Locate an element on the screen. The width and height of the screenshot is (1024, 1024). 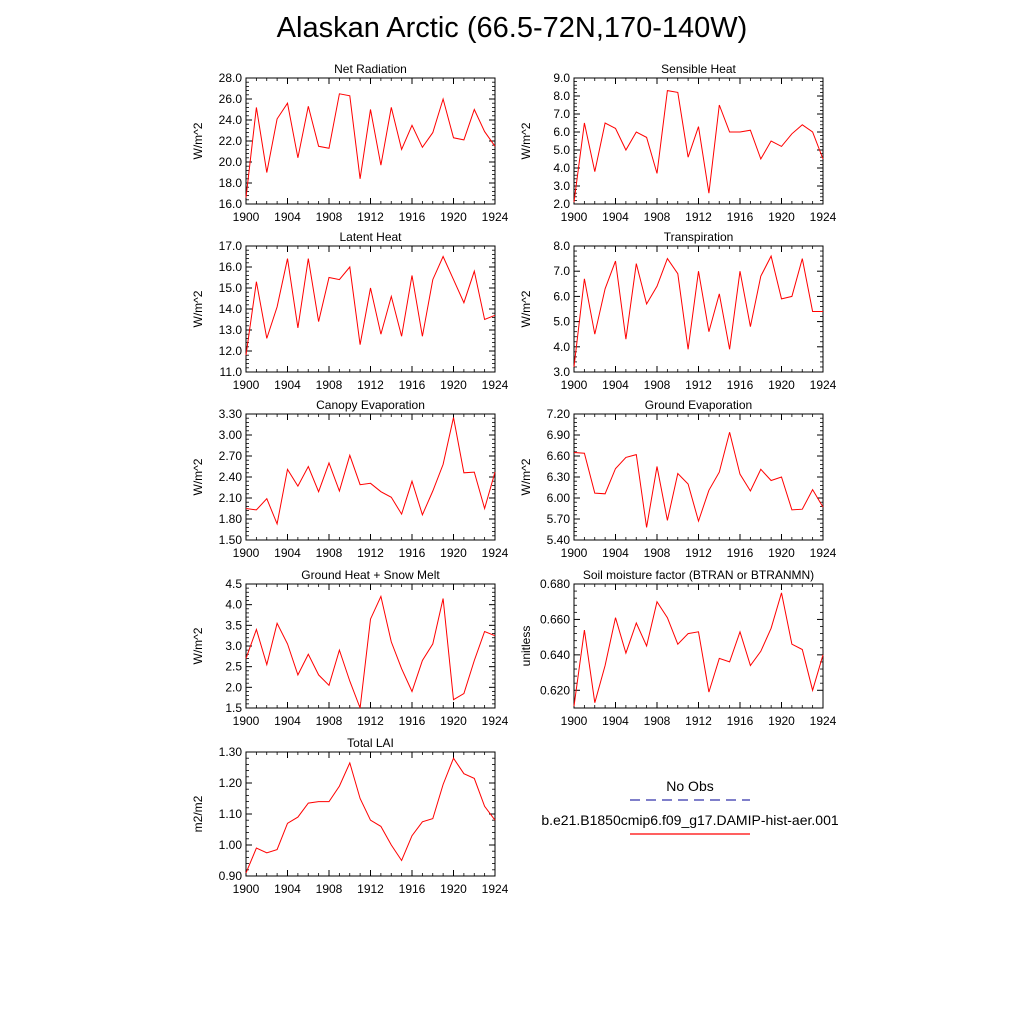
y-tick-label: 7.0 is located at coordinates (561, 114).